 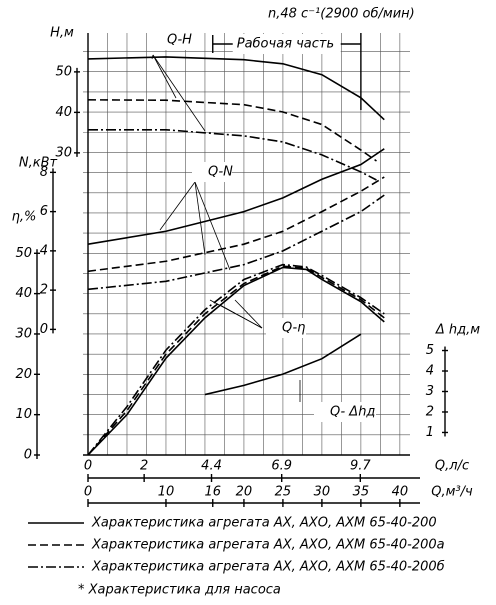 What do you see at coordinates (62, 33) in the screenshot?
I see `y-axis-label: H,м` at bounding box center [62, 33].